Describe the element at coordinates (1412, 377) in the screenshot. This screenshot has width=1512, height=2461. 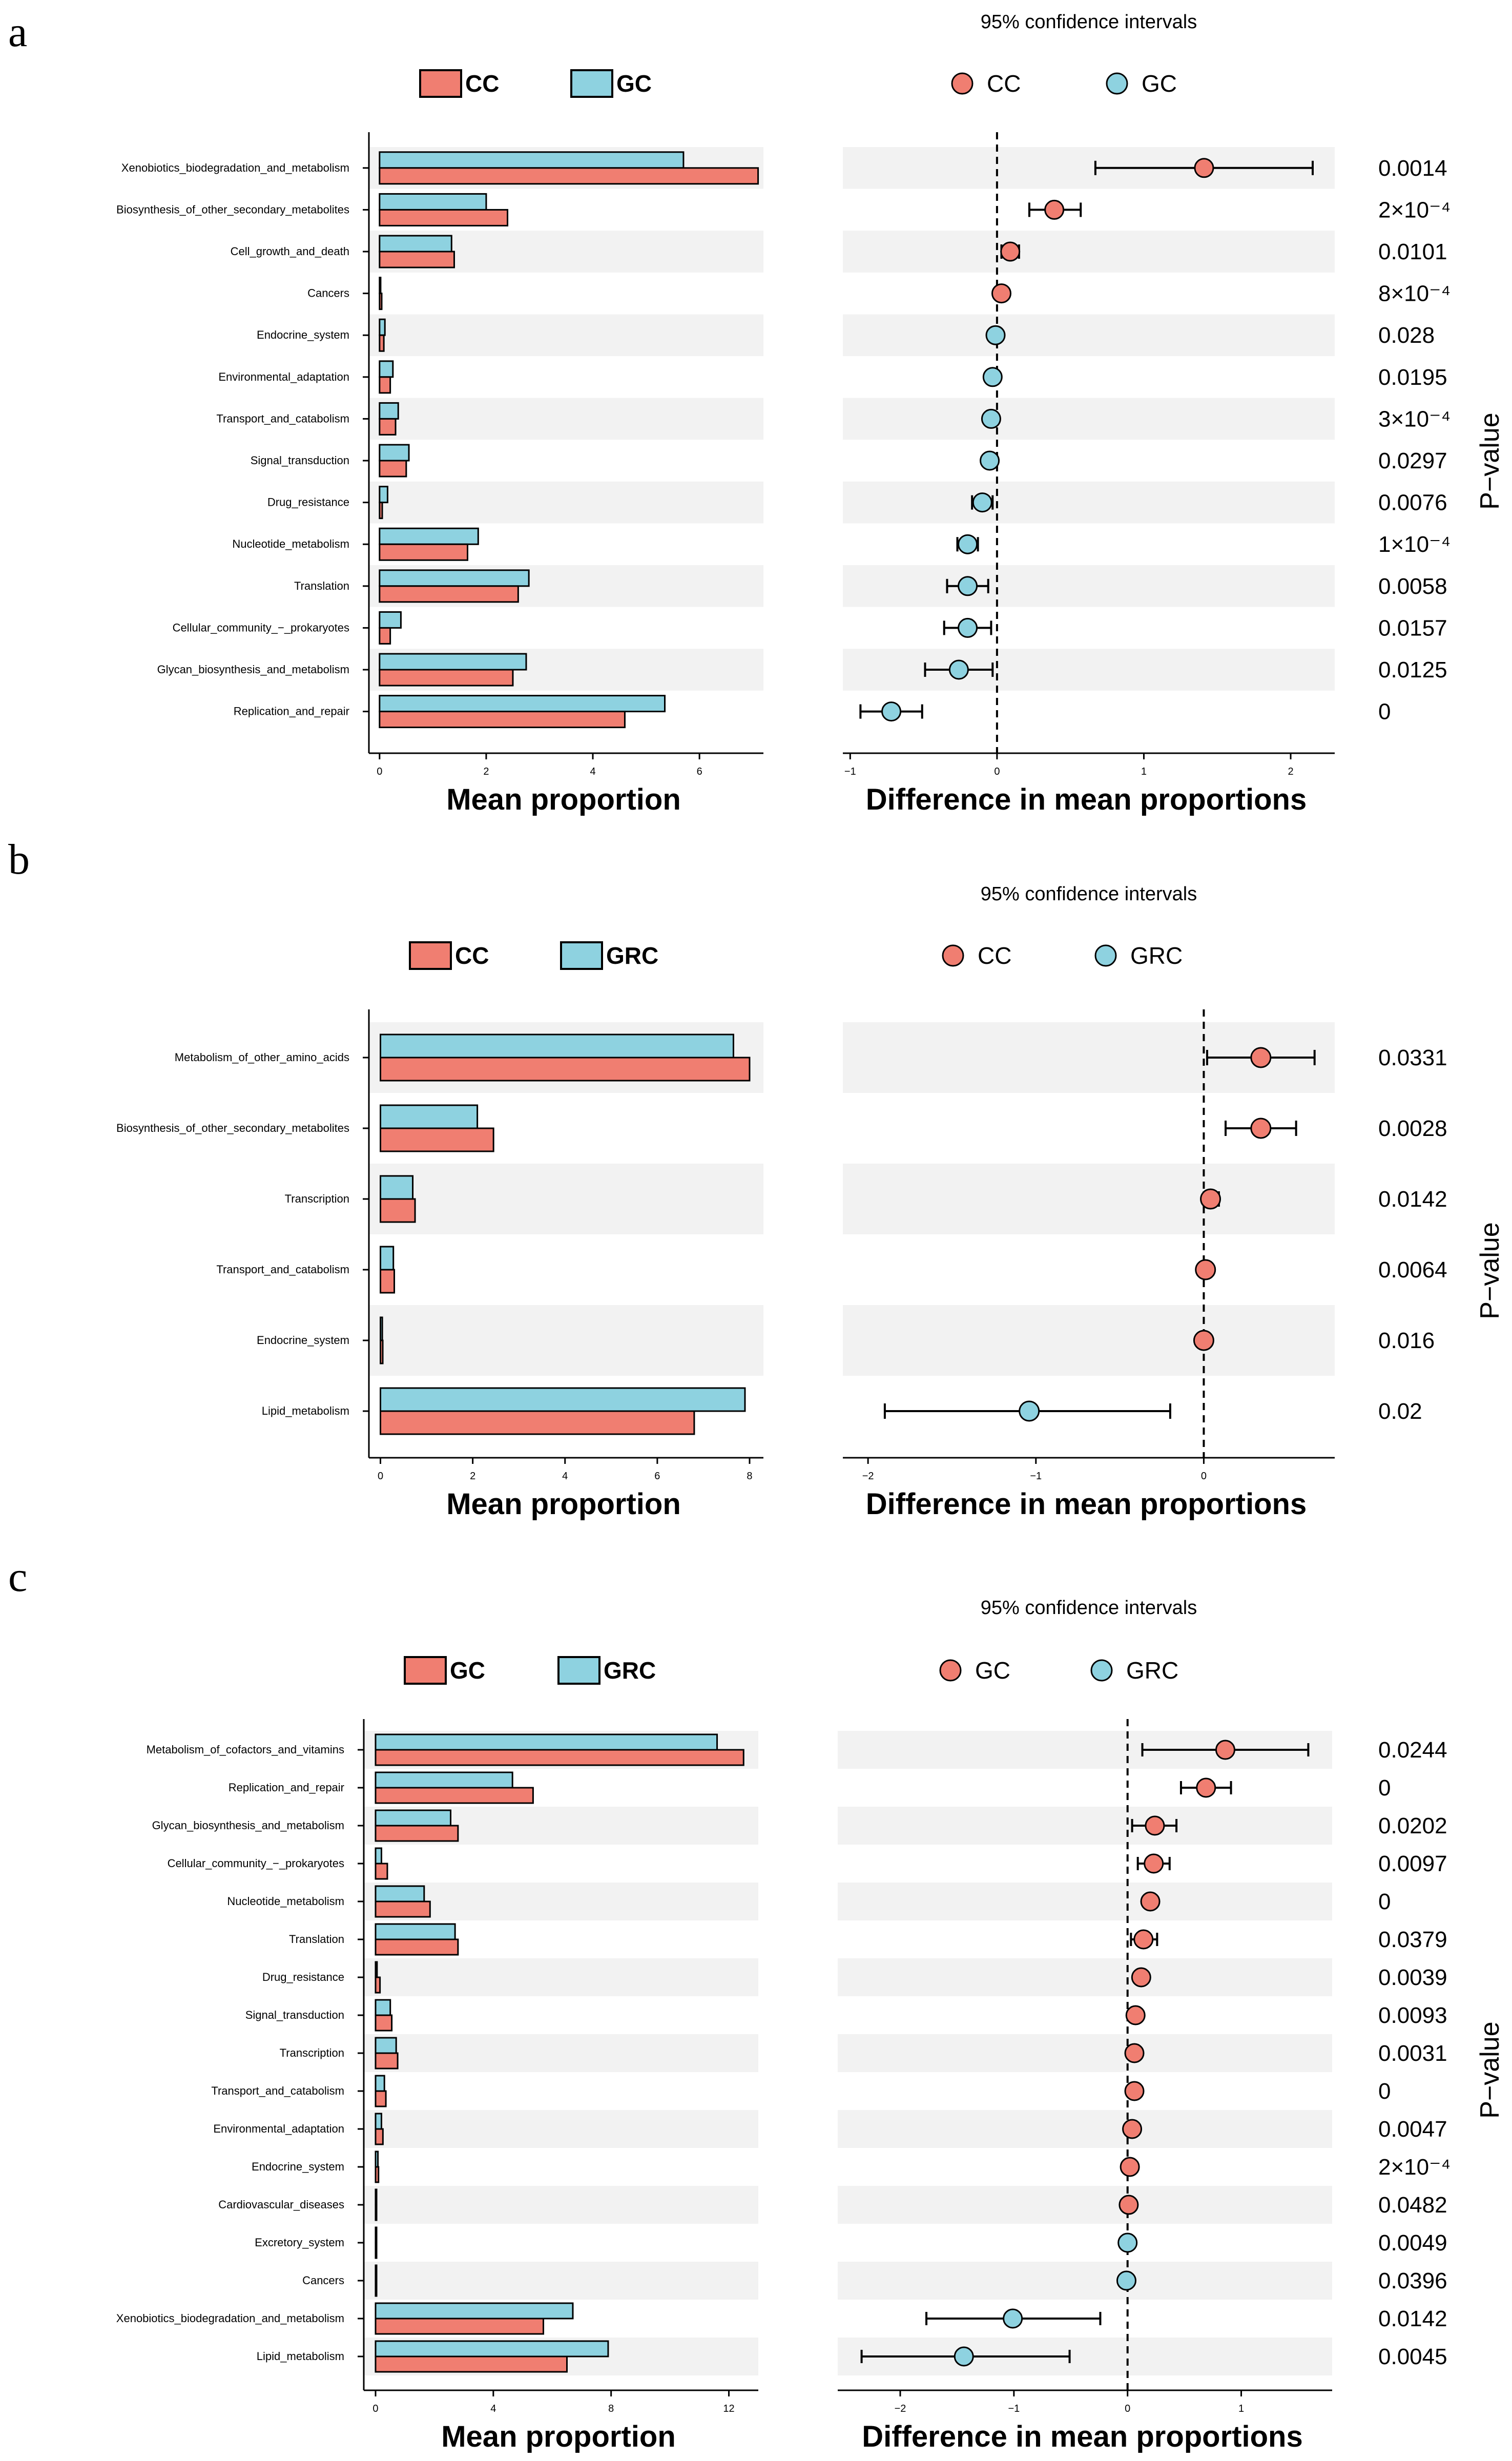
I see `p-value-label: 0.0195` at that location.